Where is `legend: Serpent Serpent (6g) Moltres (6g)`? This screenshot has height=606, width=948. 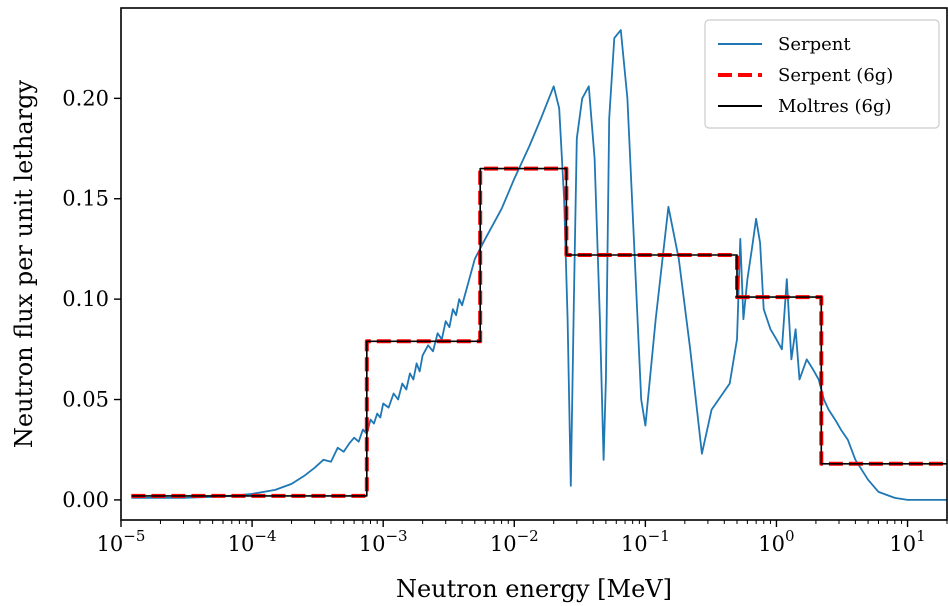
legend: Serpent Serpent (6g) Moltres (6g) is located at coordinates (822, 74).